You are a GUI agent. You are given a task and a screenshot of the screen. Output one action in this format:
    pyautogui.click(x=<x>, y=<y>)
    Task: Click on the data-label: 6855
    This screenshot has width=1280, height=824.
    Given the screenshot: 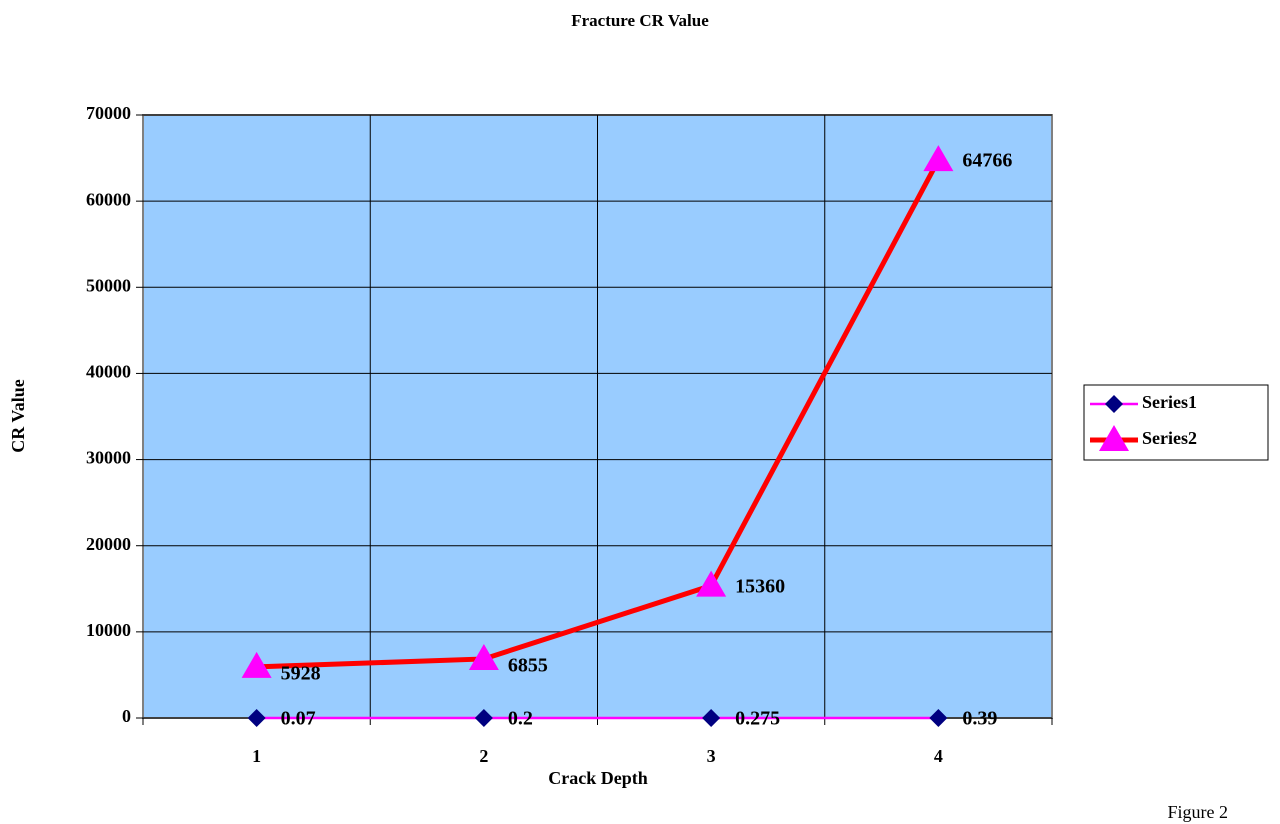 What is the action you would take?
    pyautogui.click(x=528, y=666)
    